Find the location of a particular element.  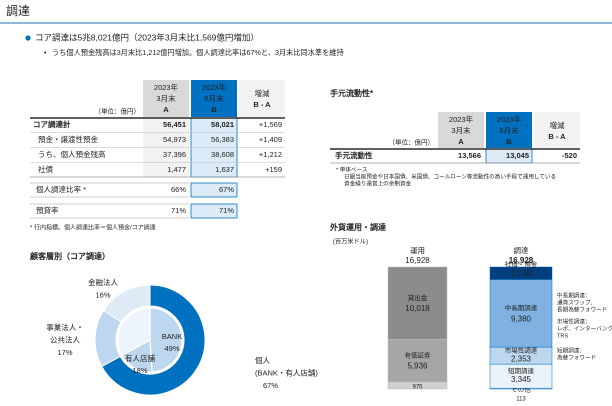

bar-total: 16,928 is located at coordinates (521, 260).